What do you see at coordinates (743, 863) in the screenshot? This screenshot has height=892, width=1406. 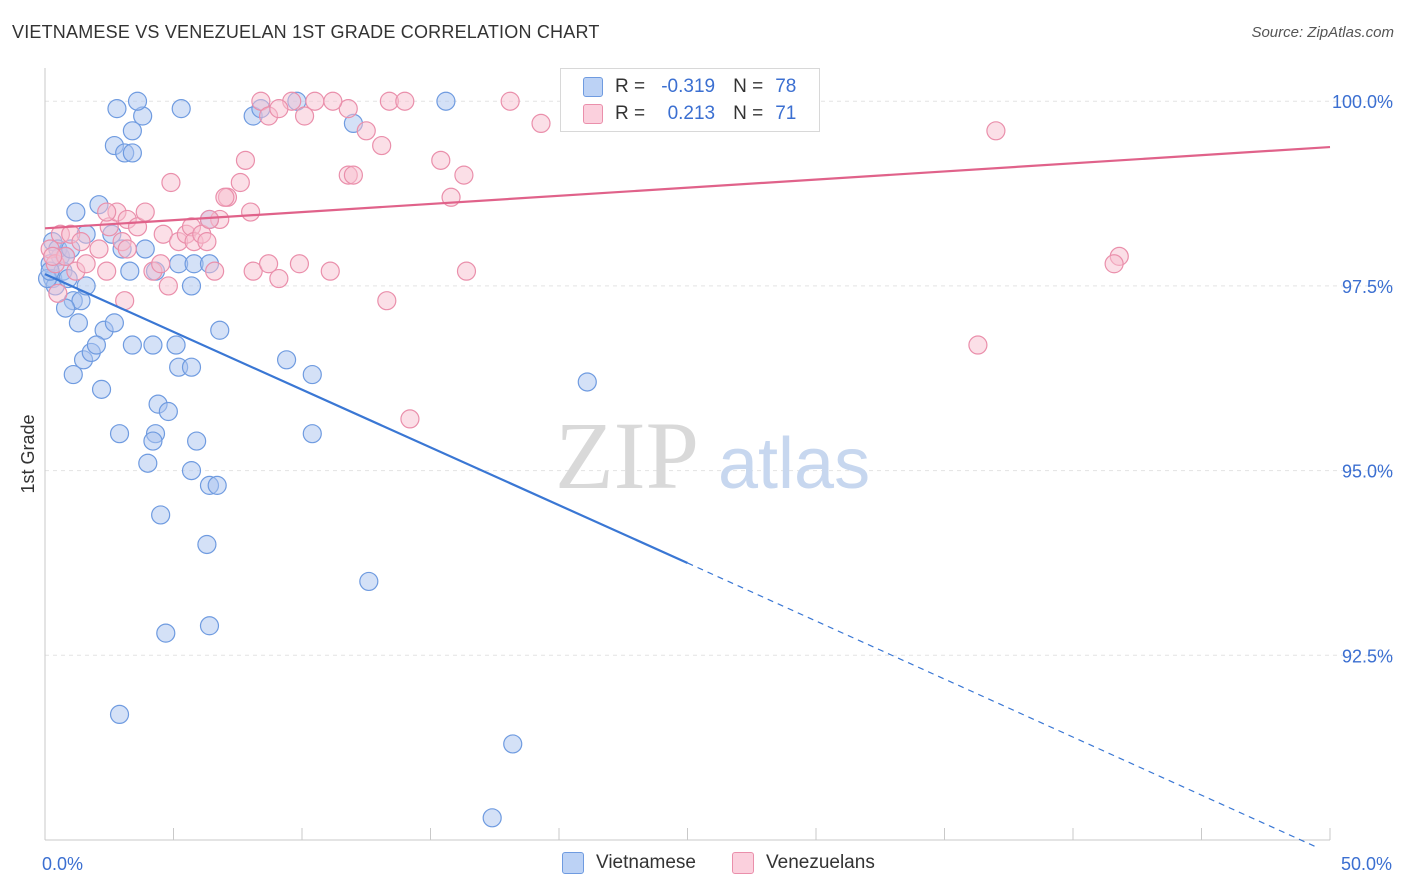 I see `series-swatch-venezuelans` at bounding box center [743, 863].